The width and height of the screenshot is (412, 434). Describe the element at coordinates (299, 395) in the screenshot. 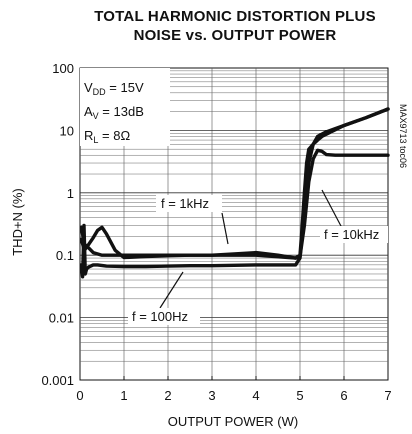

I see `x-tick-label: 5` at that location.